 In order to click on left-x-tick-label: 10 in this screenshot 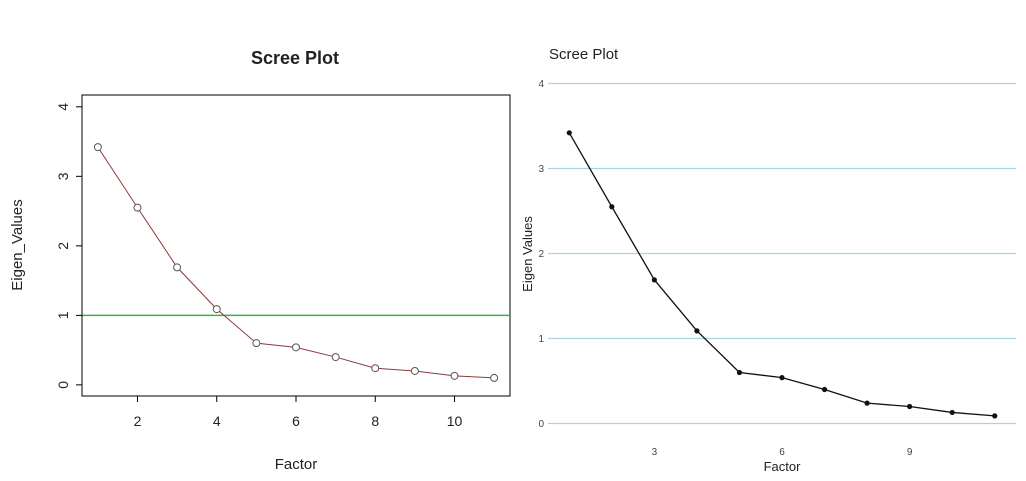, I will do `click(455, 421)`.